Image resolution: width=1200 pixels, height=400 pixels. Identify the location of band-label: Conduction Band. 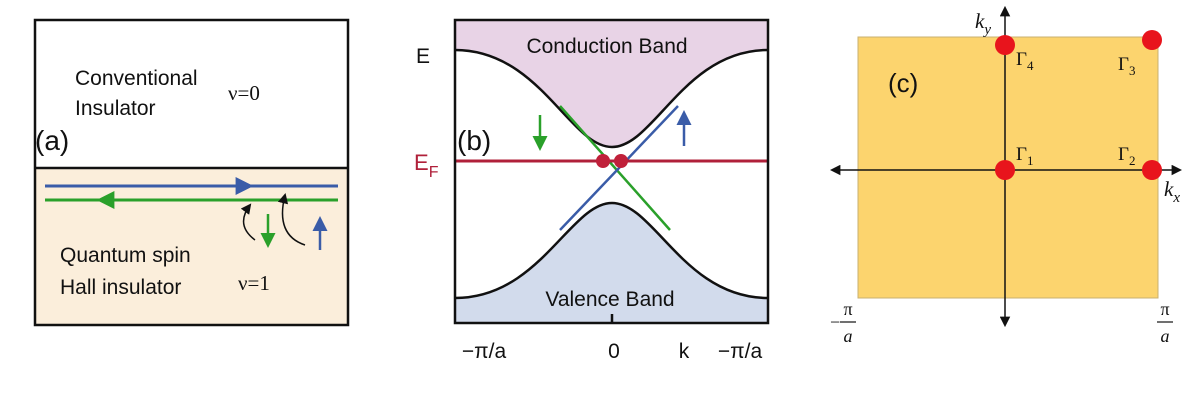
(606, 46).